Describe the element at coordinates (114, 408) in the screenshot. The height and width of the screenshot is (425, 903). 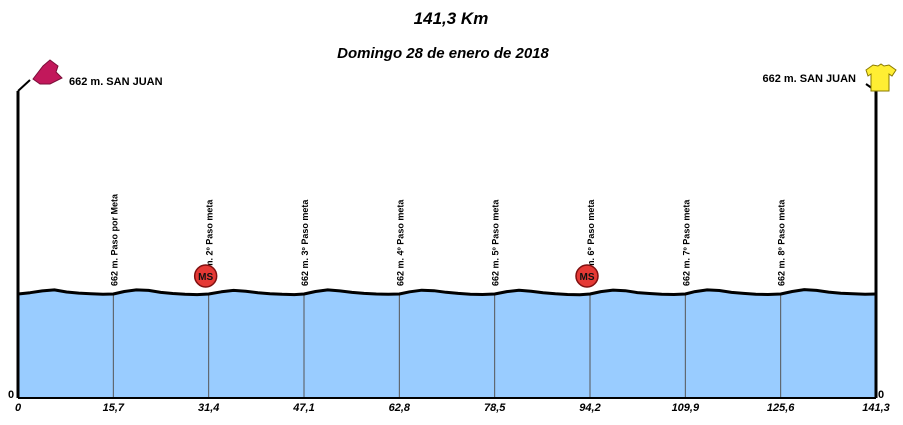
I see `x-tick-label-1: 15,7` at that location.